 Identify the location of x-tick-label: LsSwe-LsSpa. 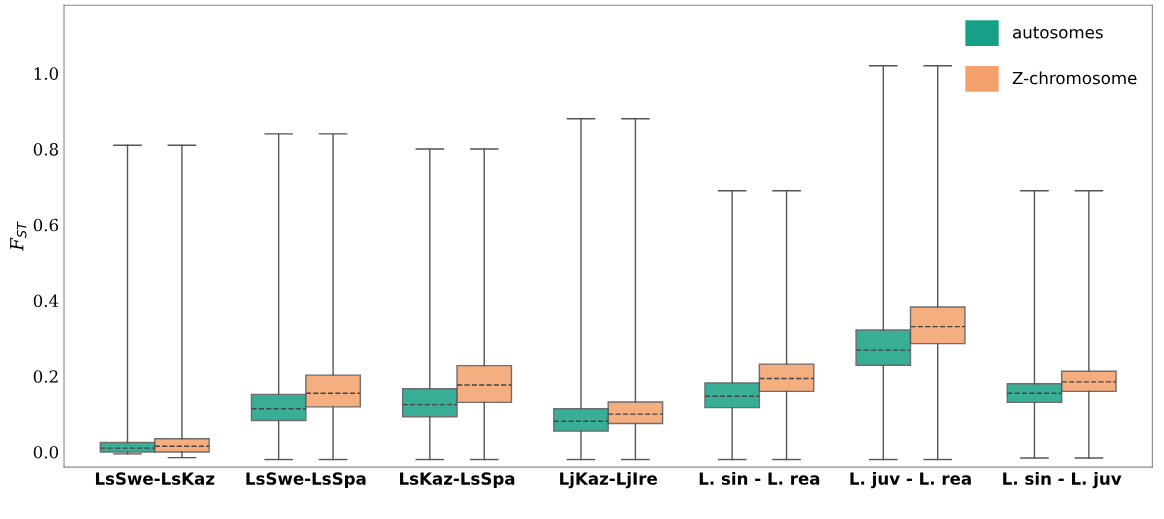
(306, 480).